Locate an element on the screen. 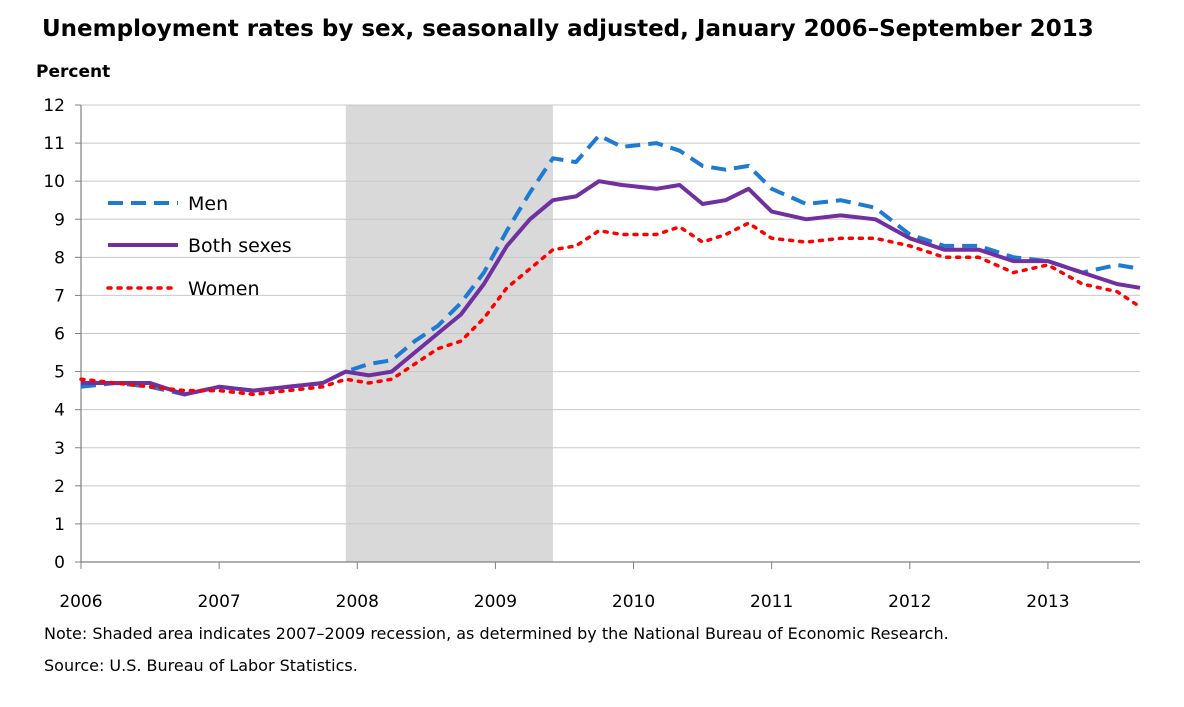  y-tick-label: 10 is located at coordinates (54, 182).